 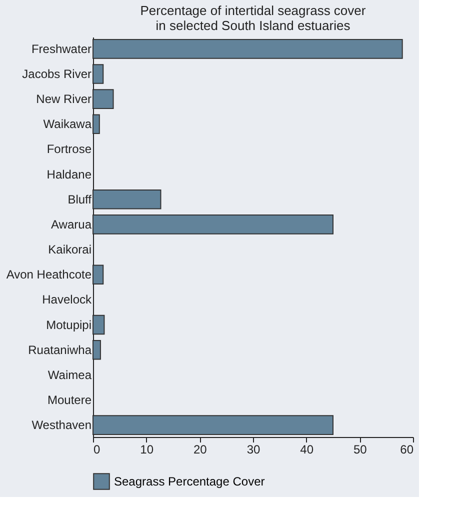 I want to click on y-tick-label: Bluff, so click(x=80, y=199).